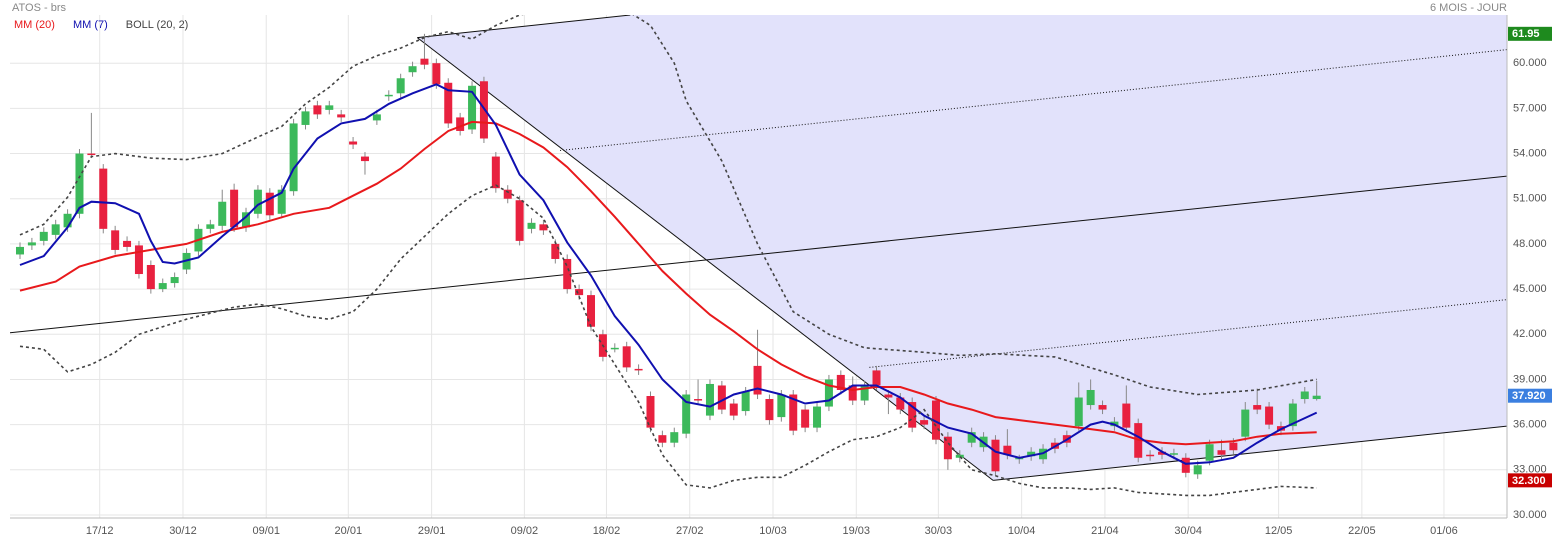  Describe the element at coordinates (1530, 244) in the screenshot. I see `y-tick-label: 48.000` at that location.